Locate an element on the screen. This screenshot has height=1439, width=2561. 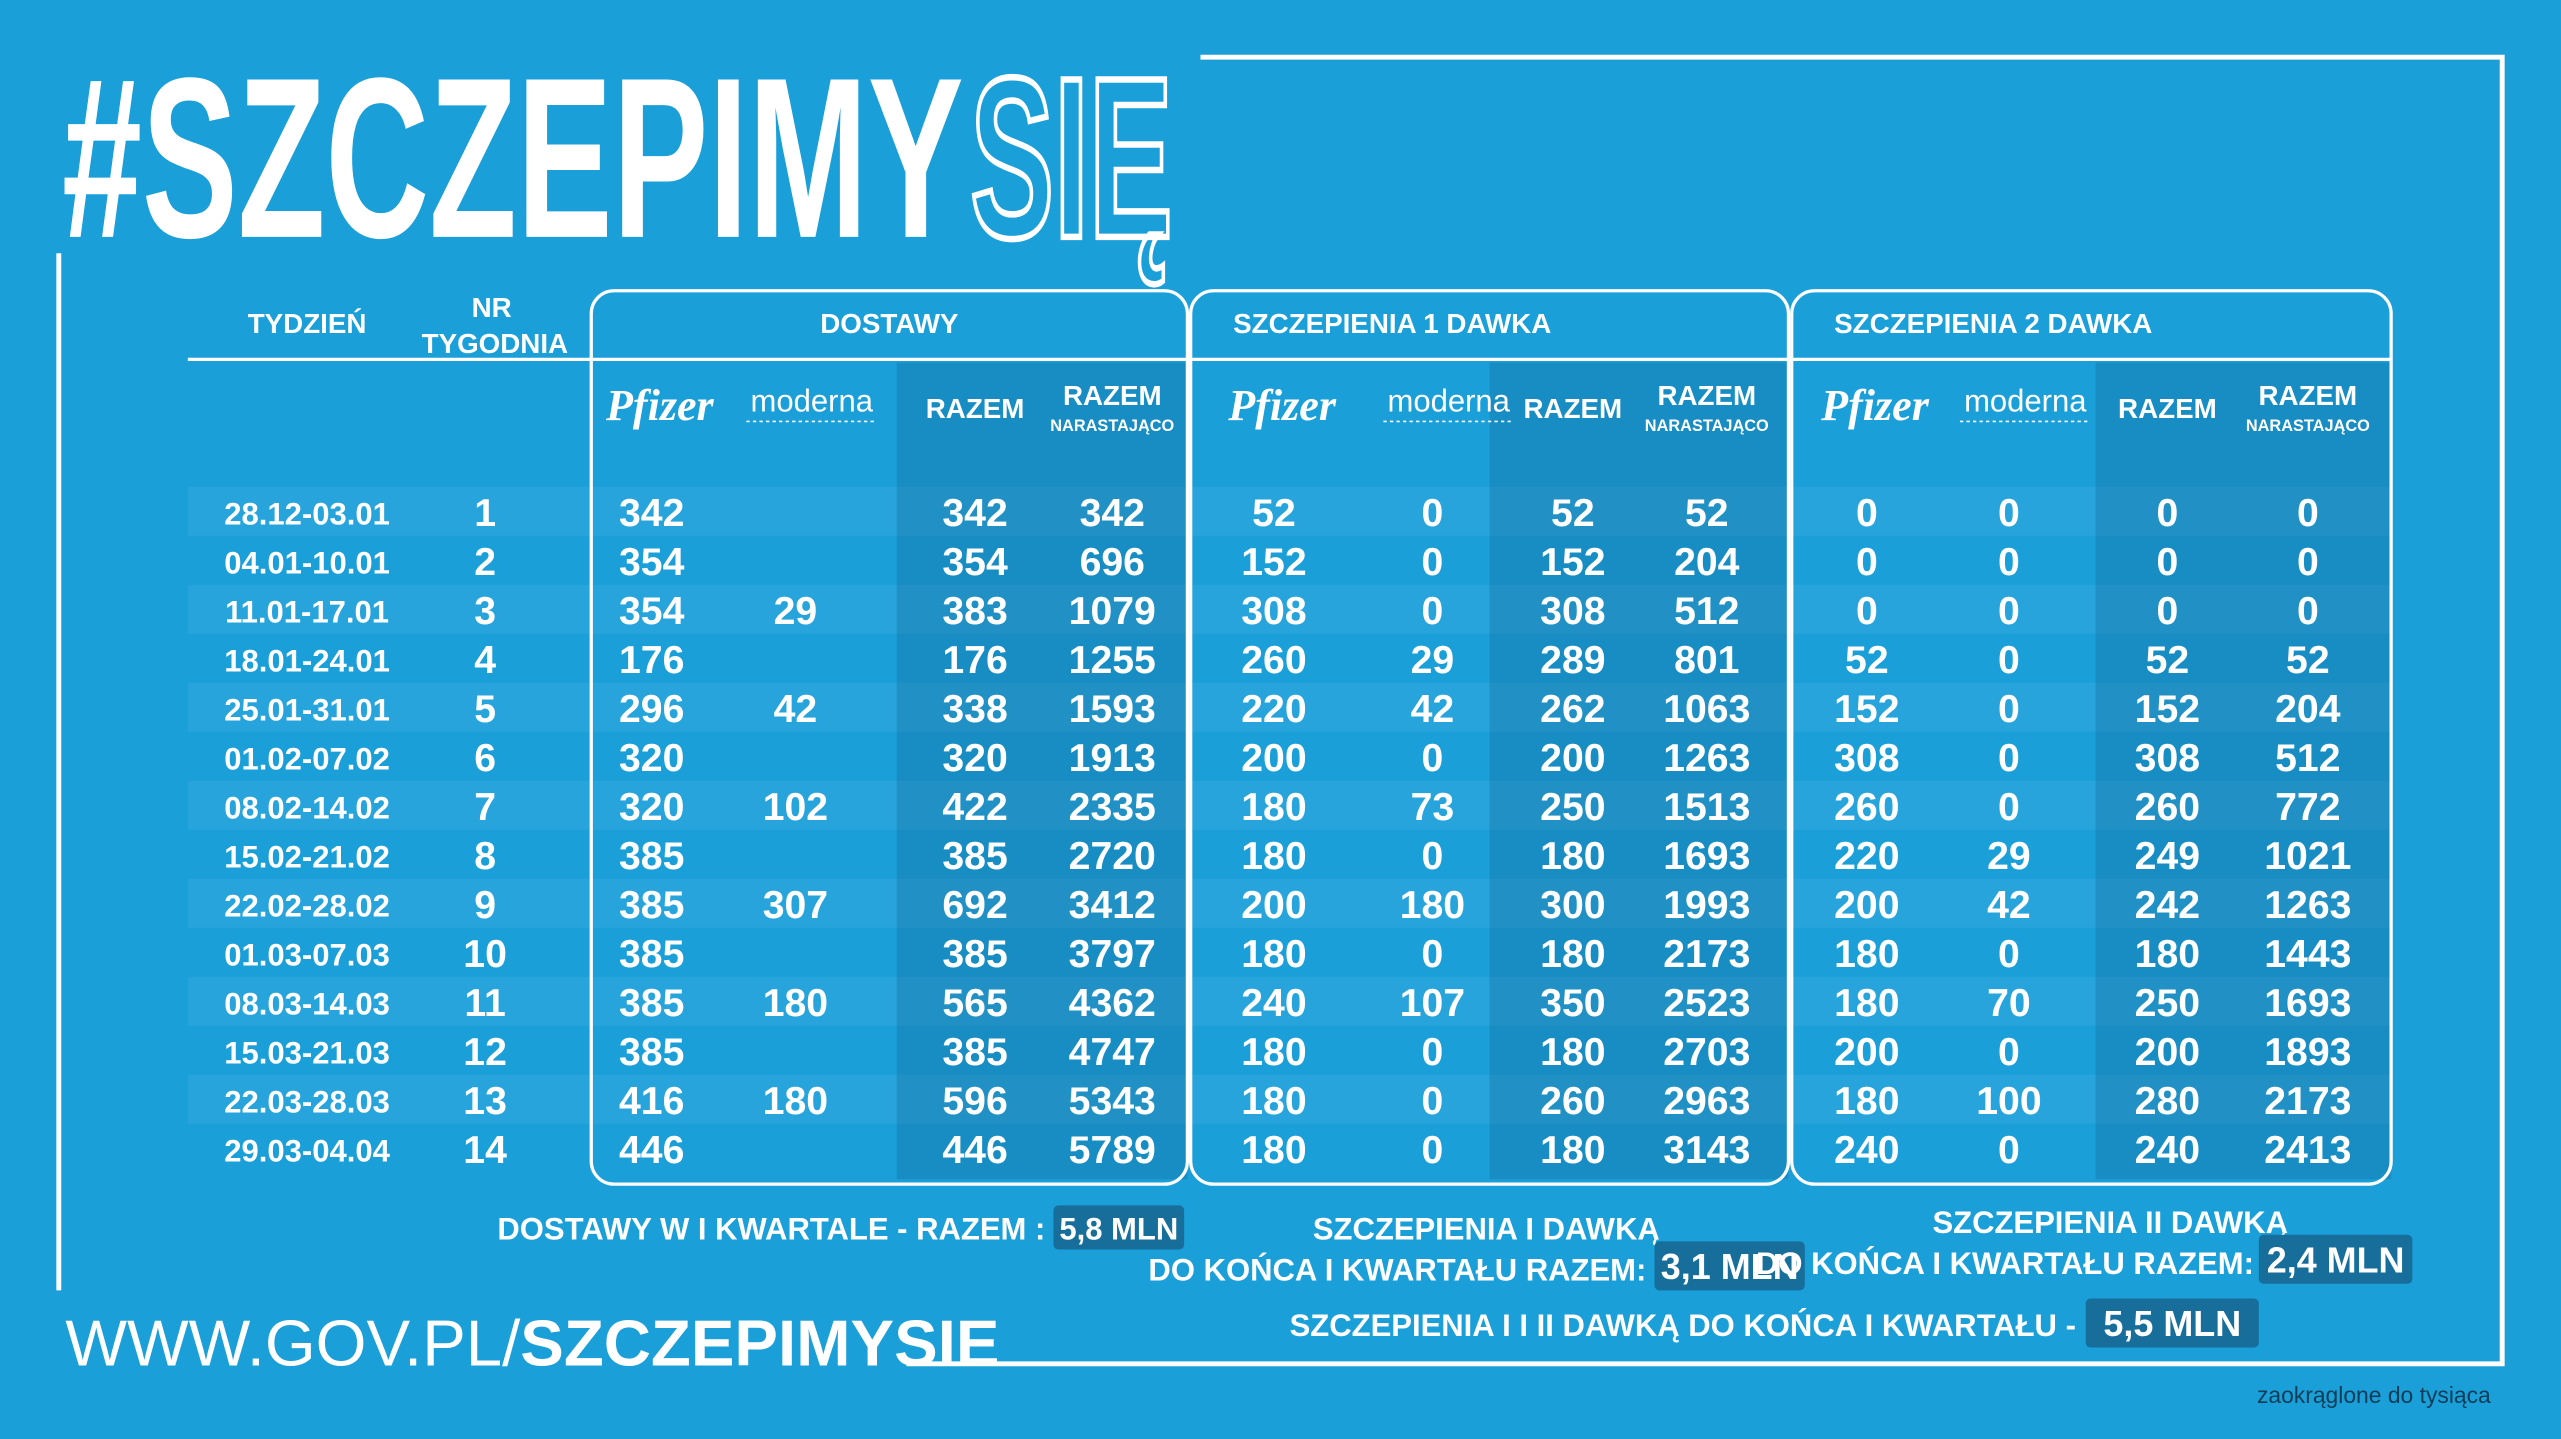
week-cell: 11.01-17.01 is located at coordinates (307, 611).